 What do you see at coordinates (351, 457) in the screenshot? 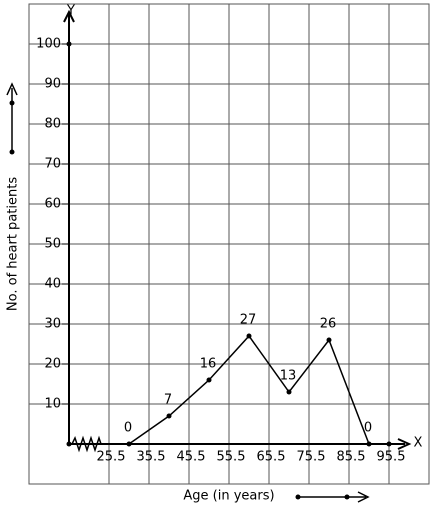
I see `x-tick-label: 85.5` at bounding box center [351, 457].